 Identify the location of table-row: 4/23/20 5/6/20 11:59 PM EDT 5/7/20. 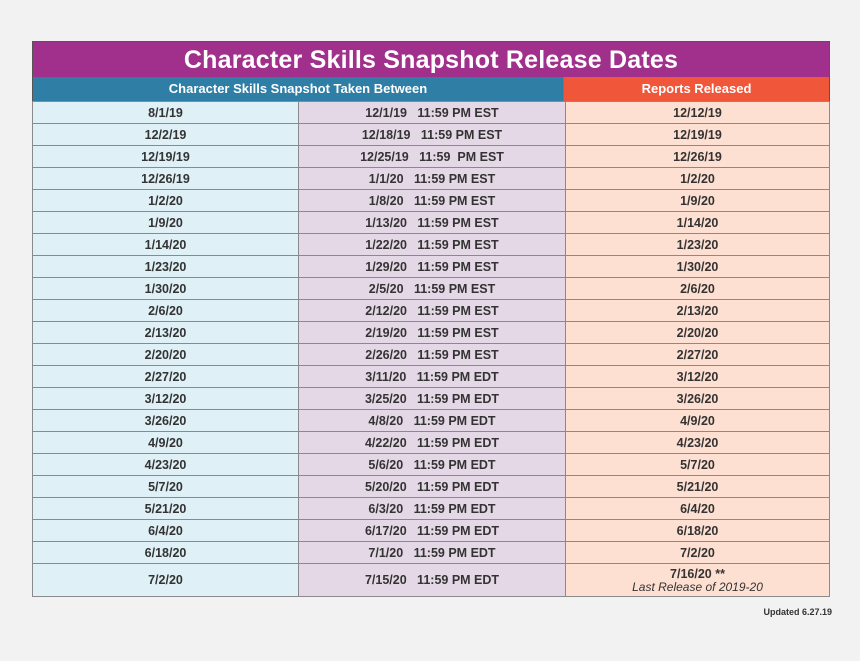
(431, 464).